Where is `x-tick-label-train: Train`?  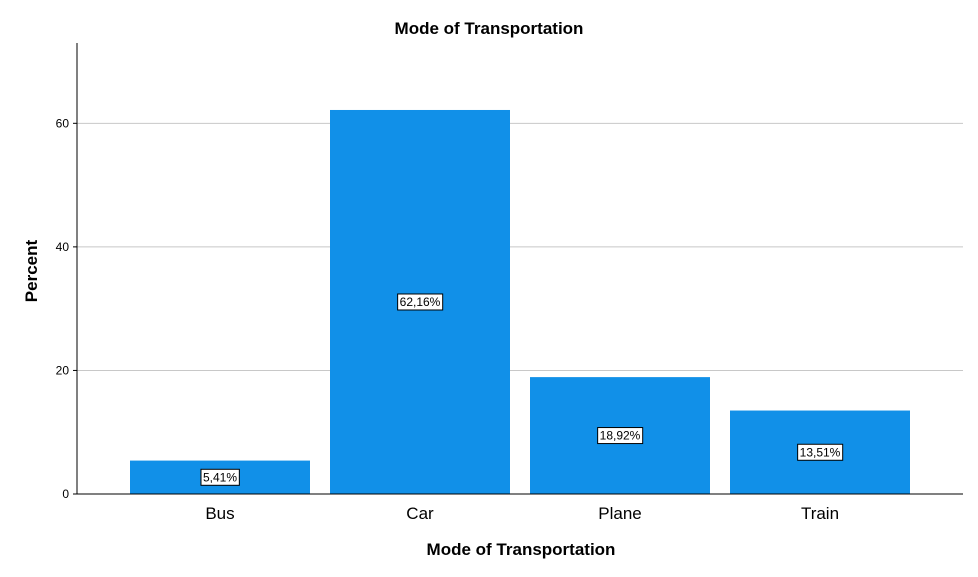 x-tick-label-train: Train is located at coordinates (820, 513).